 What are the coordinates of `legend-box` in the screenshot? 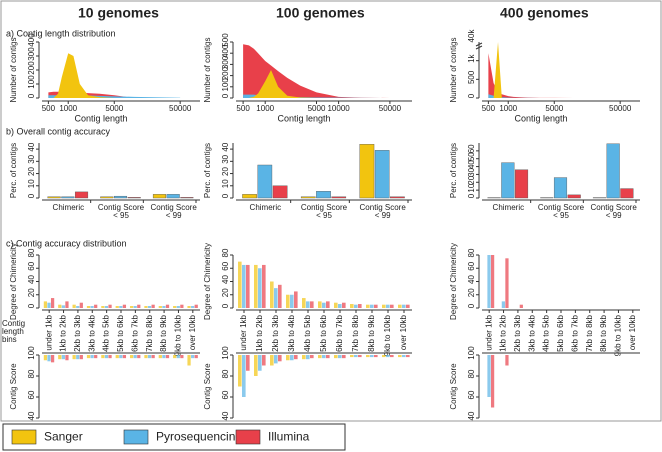 It's located at (174, 437).